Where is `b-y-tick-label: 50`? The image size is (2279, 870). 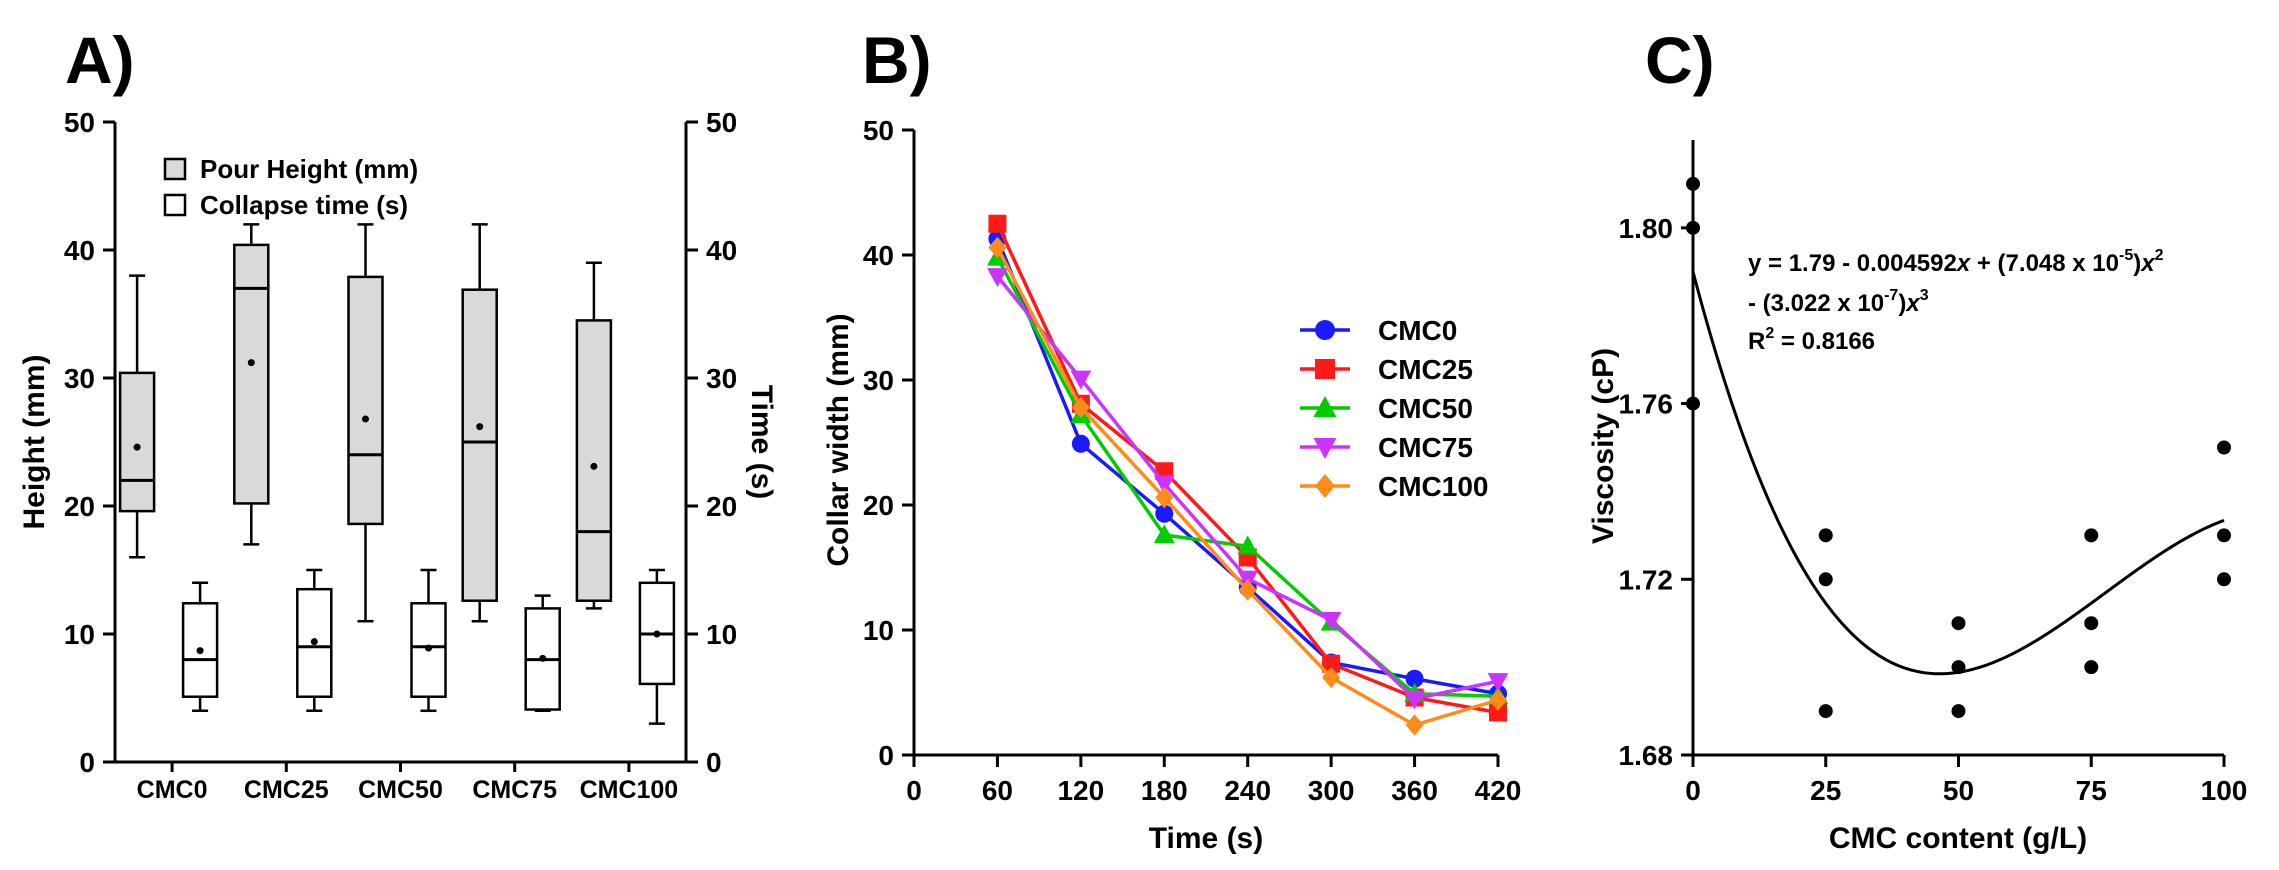
b-y-tick-label: 50 is located at coordinates (878, 130).